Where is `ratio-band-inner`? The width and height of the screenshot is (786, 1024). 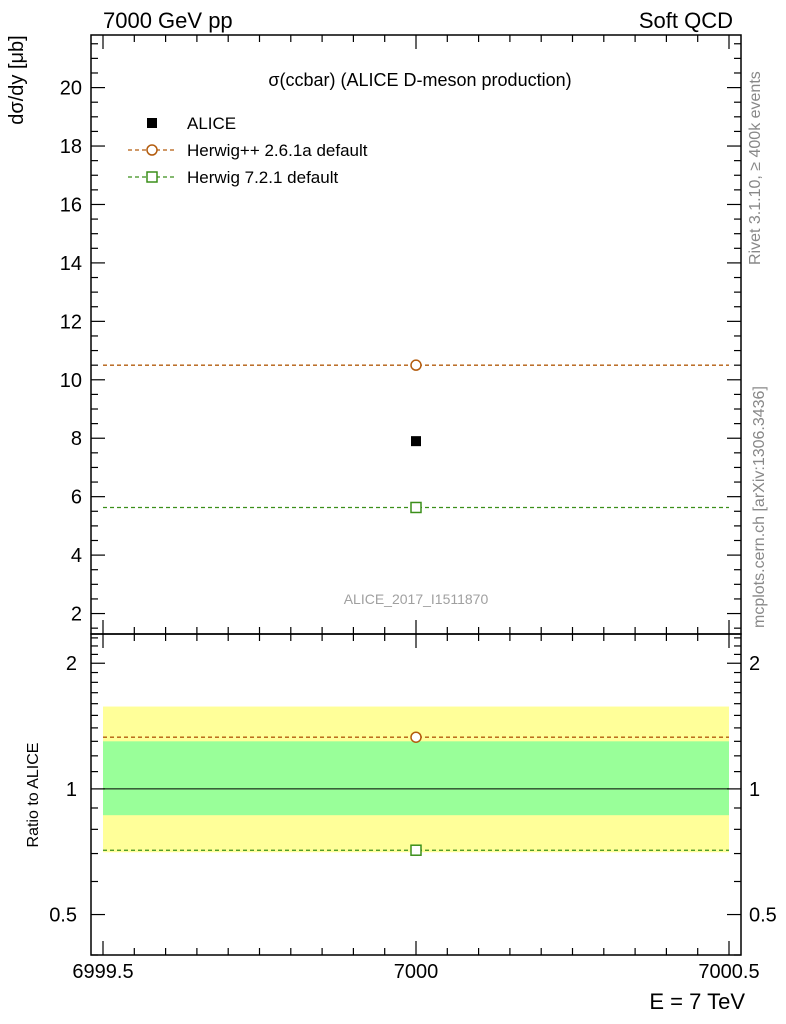 ratio-band-inner is located at coordinates (416, 778).